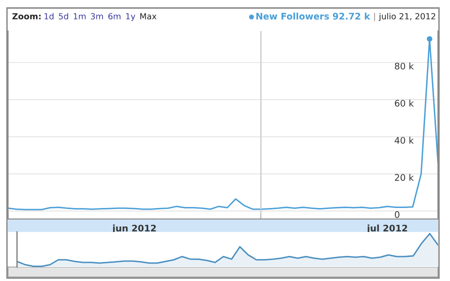 The width and height of the screenshot is (450, 281). Describe the element at coordinates (131, 17) in the screenshot. I see `text: 1y` at that location.